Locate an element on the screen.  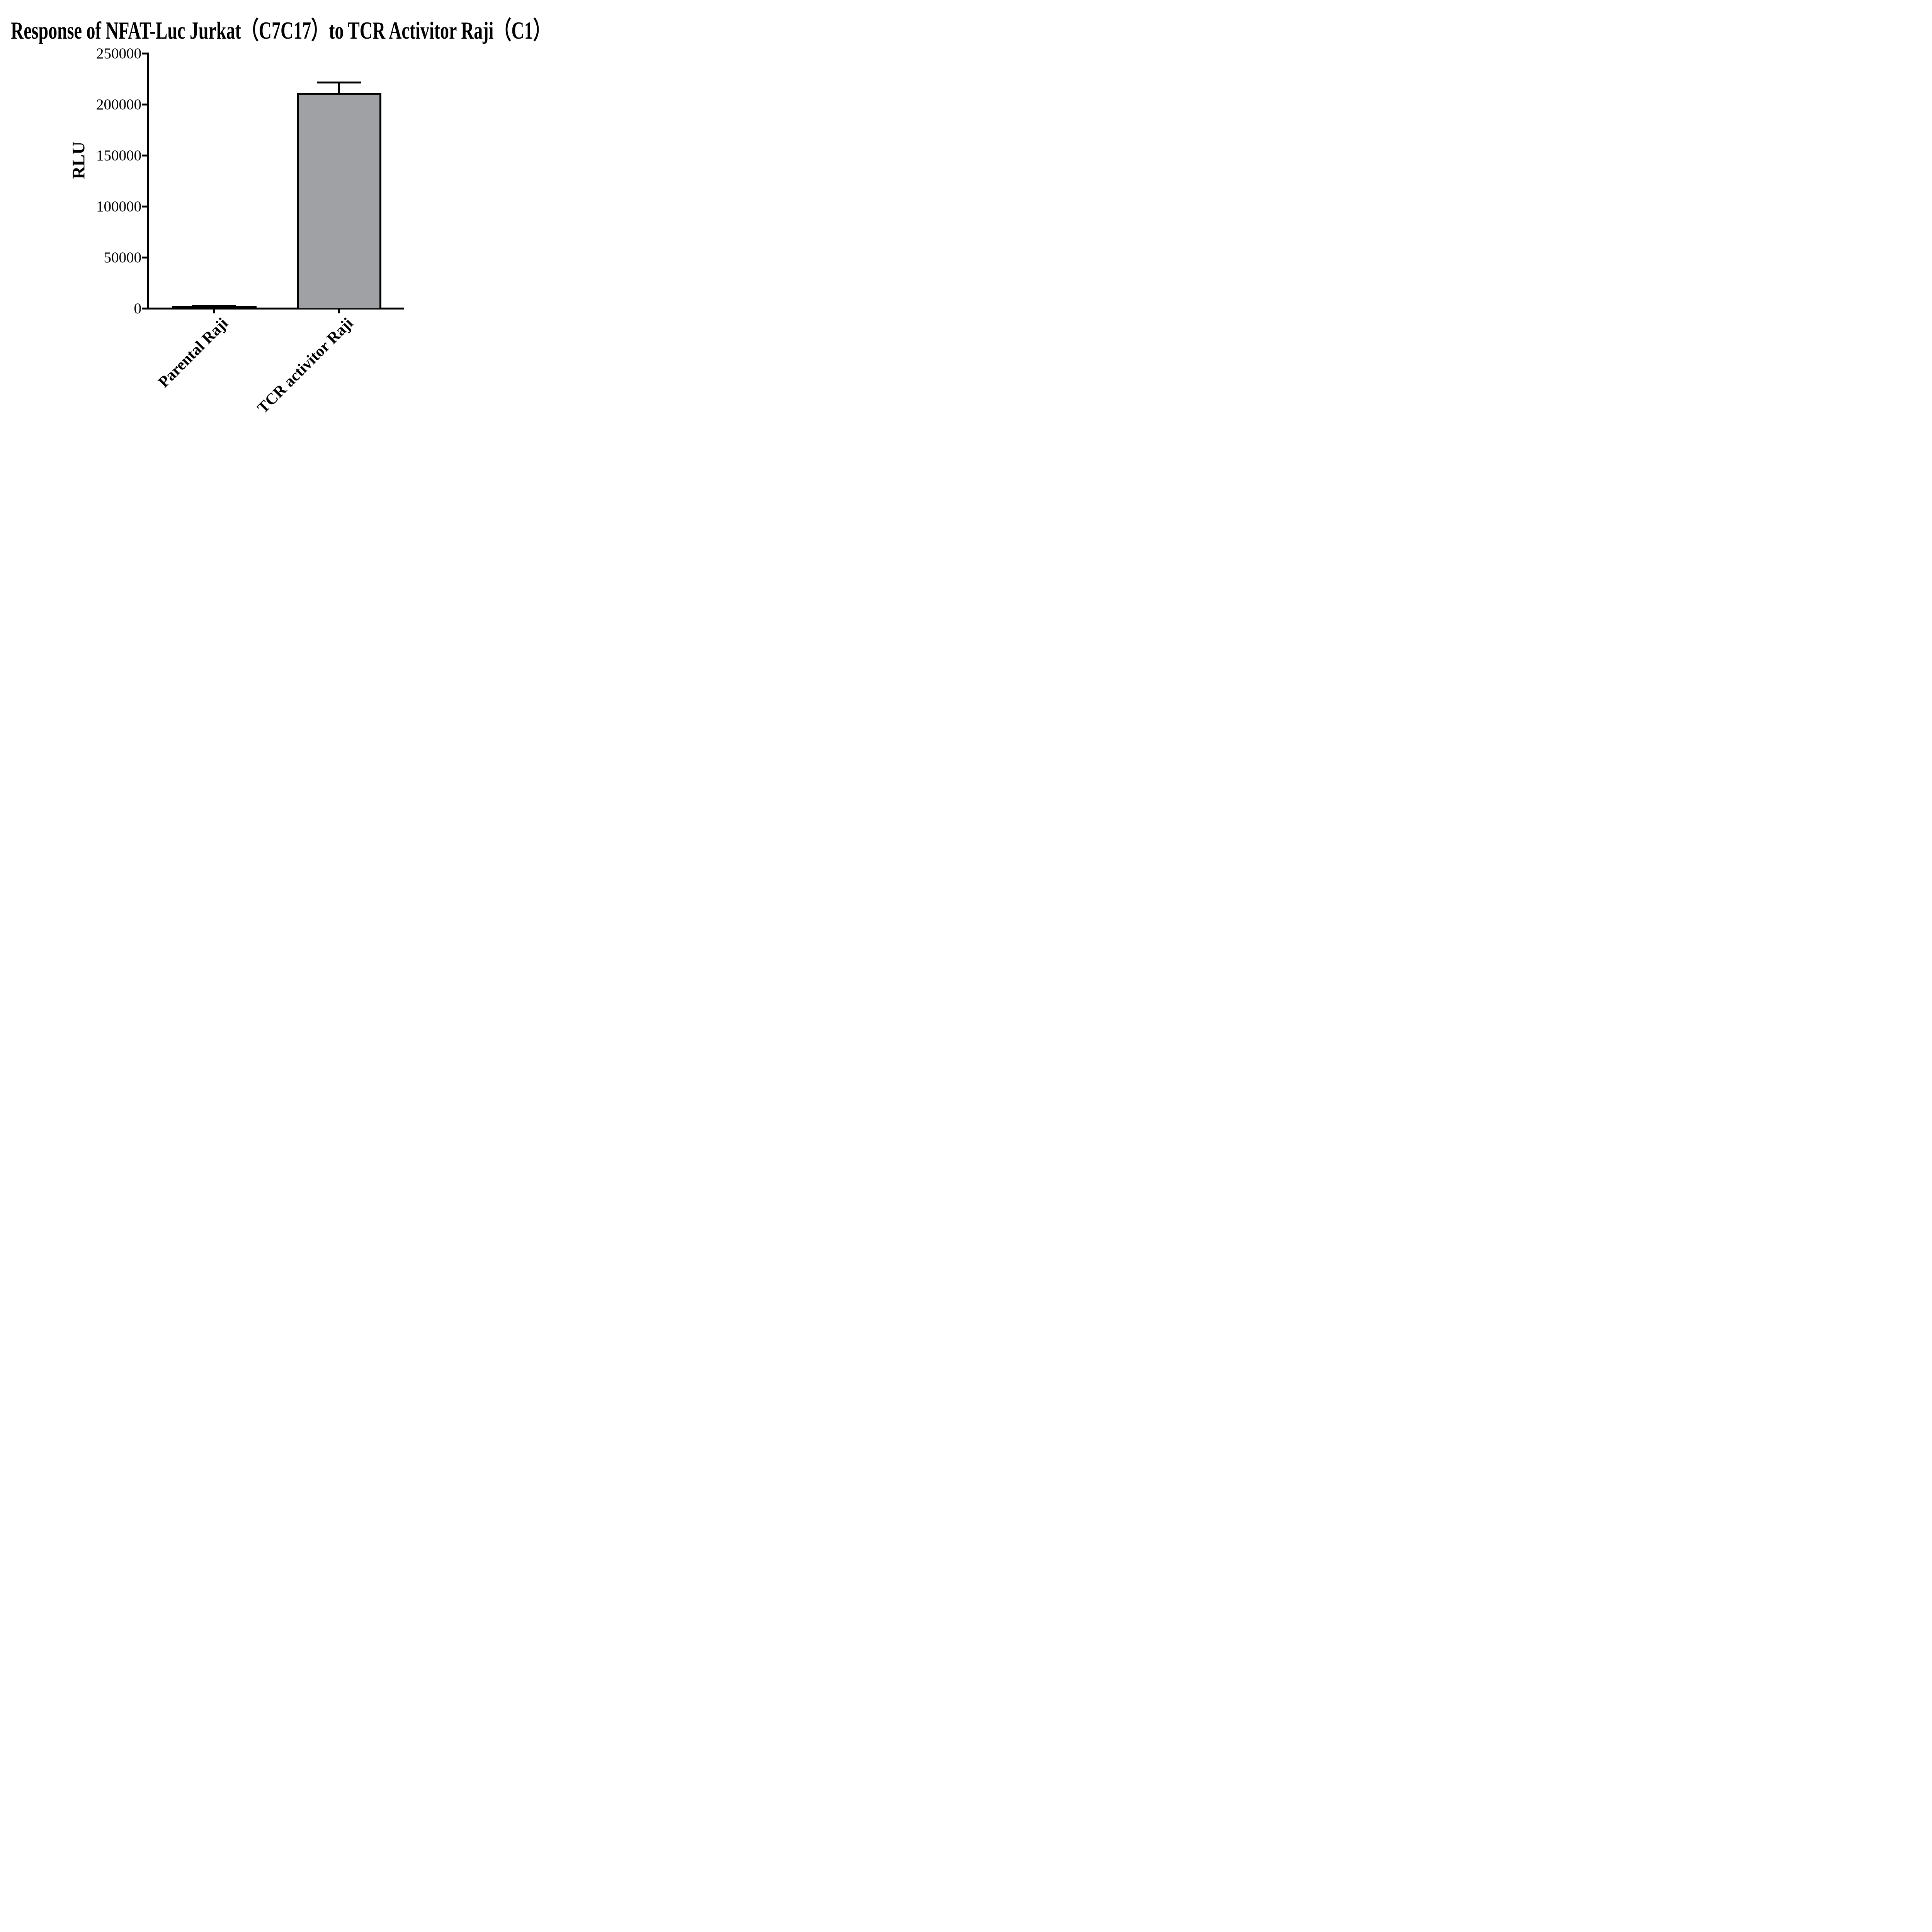
bar-fill-tcr-activitor-raji is located at coordinates (339, 202).